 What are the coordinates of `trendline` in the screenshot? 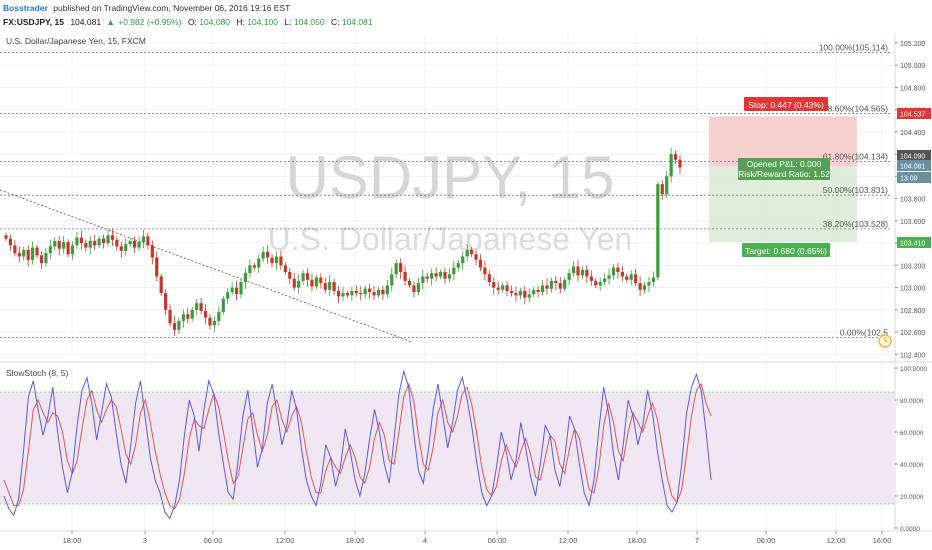 It's located at (206, 266).